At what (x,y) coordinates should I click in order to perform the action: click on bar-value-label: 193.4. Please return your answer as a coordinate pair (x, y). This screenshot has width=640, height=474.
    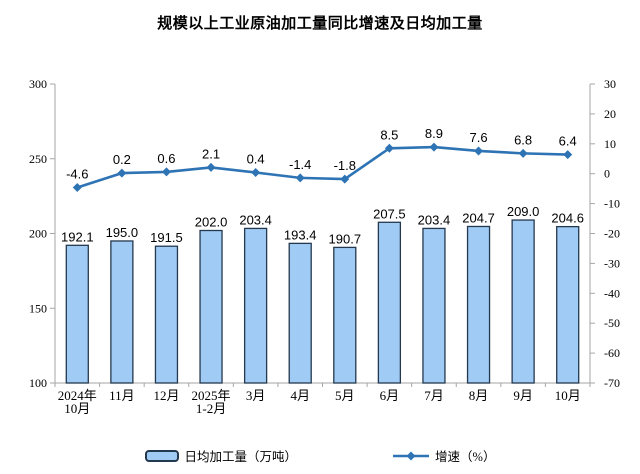
    Looking at the image, I should click on (300, 234).